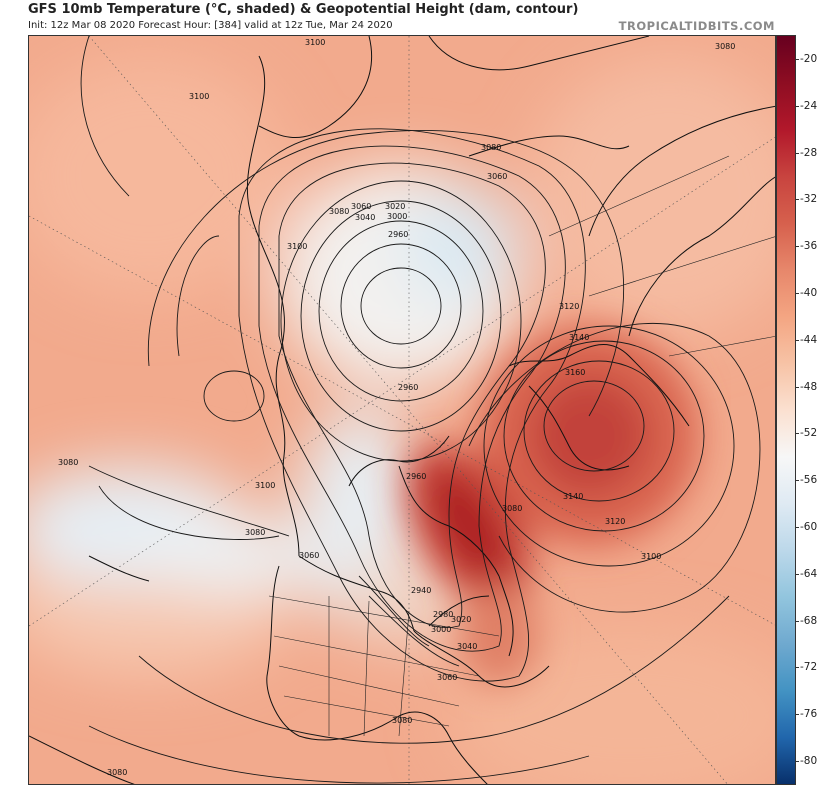 The height and width of the screenshot is (800, 819). Describe the element at coordinates (809, 59) in the screenshot. I see `colorbar-tick-label: -20` at that location.